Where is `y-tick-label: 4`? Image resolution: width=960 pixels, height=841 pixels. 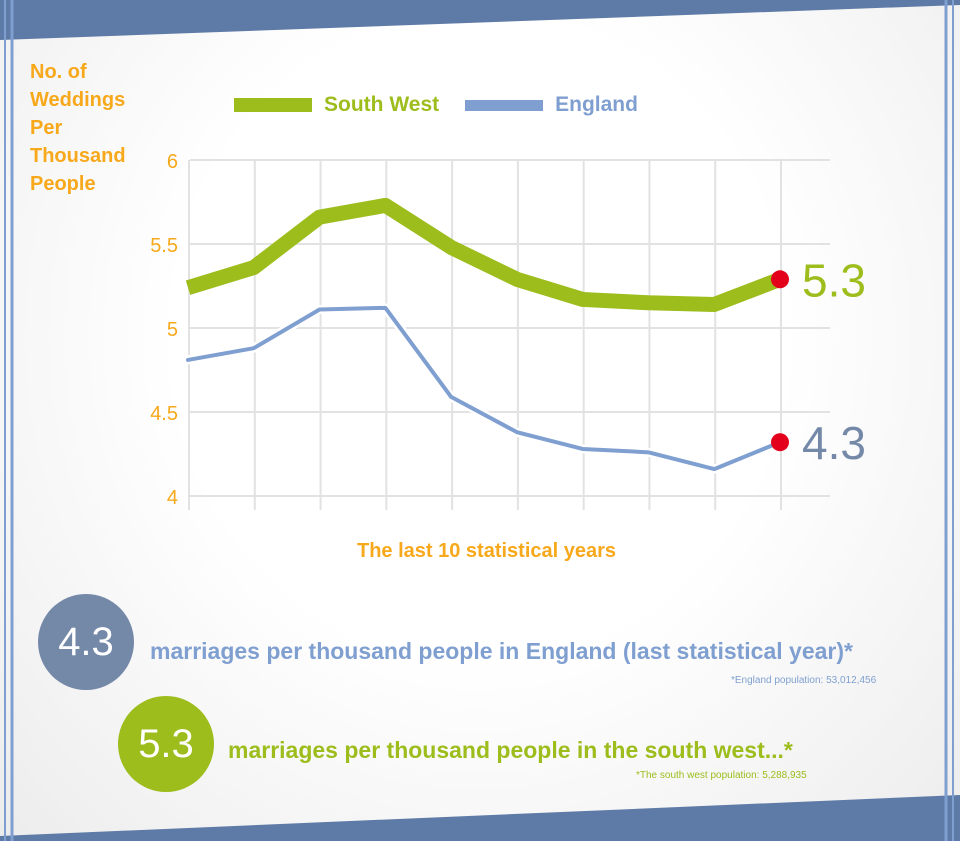
y-tick-label: 4 is located at coordinates (172, 498).